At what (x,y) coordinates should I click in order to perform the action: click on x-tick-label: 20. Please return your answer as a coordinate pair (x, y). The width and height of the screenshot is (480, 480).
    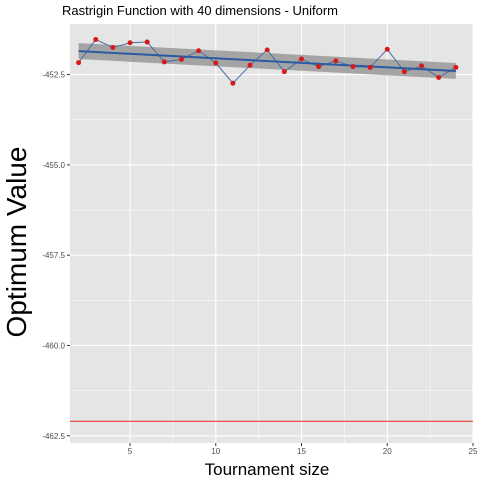
    Looking at the image, I should click on (387, 451).